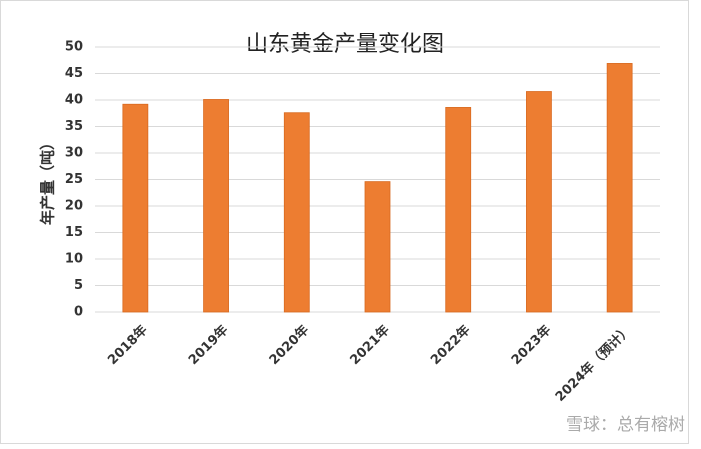 The height and width of the screenshot is (449, 701). Describe the element at coordinates (345, 44) in the screenshot. I see `chart-title: 山东黄金产量变化图` at that location.